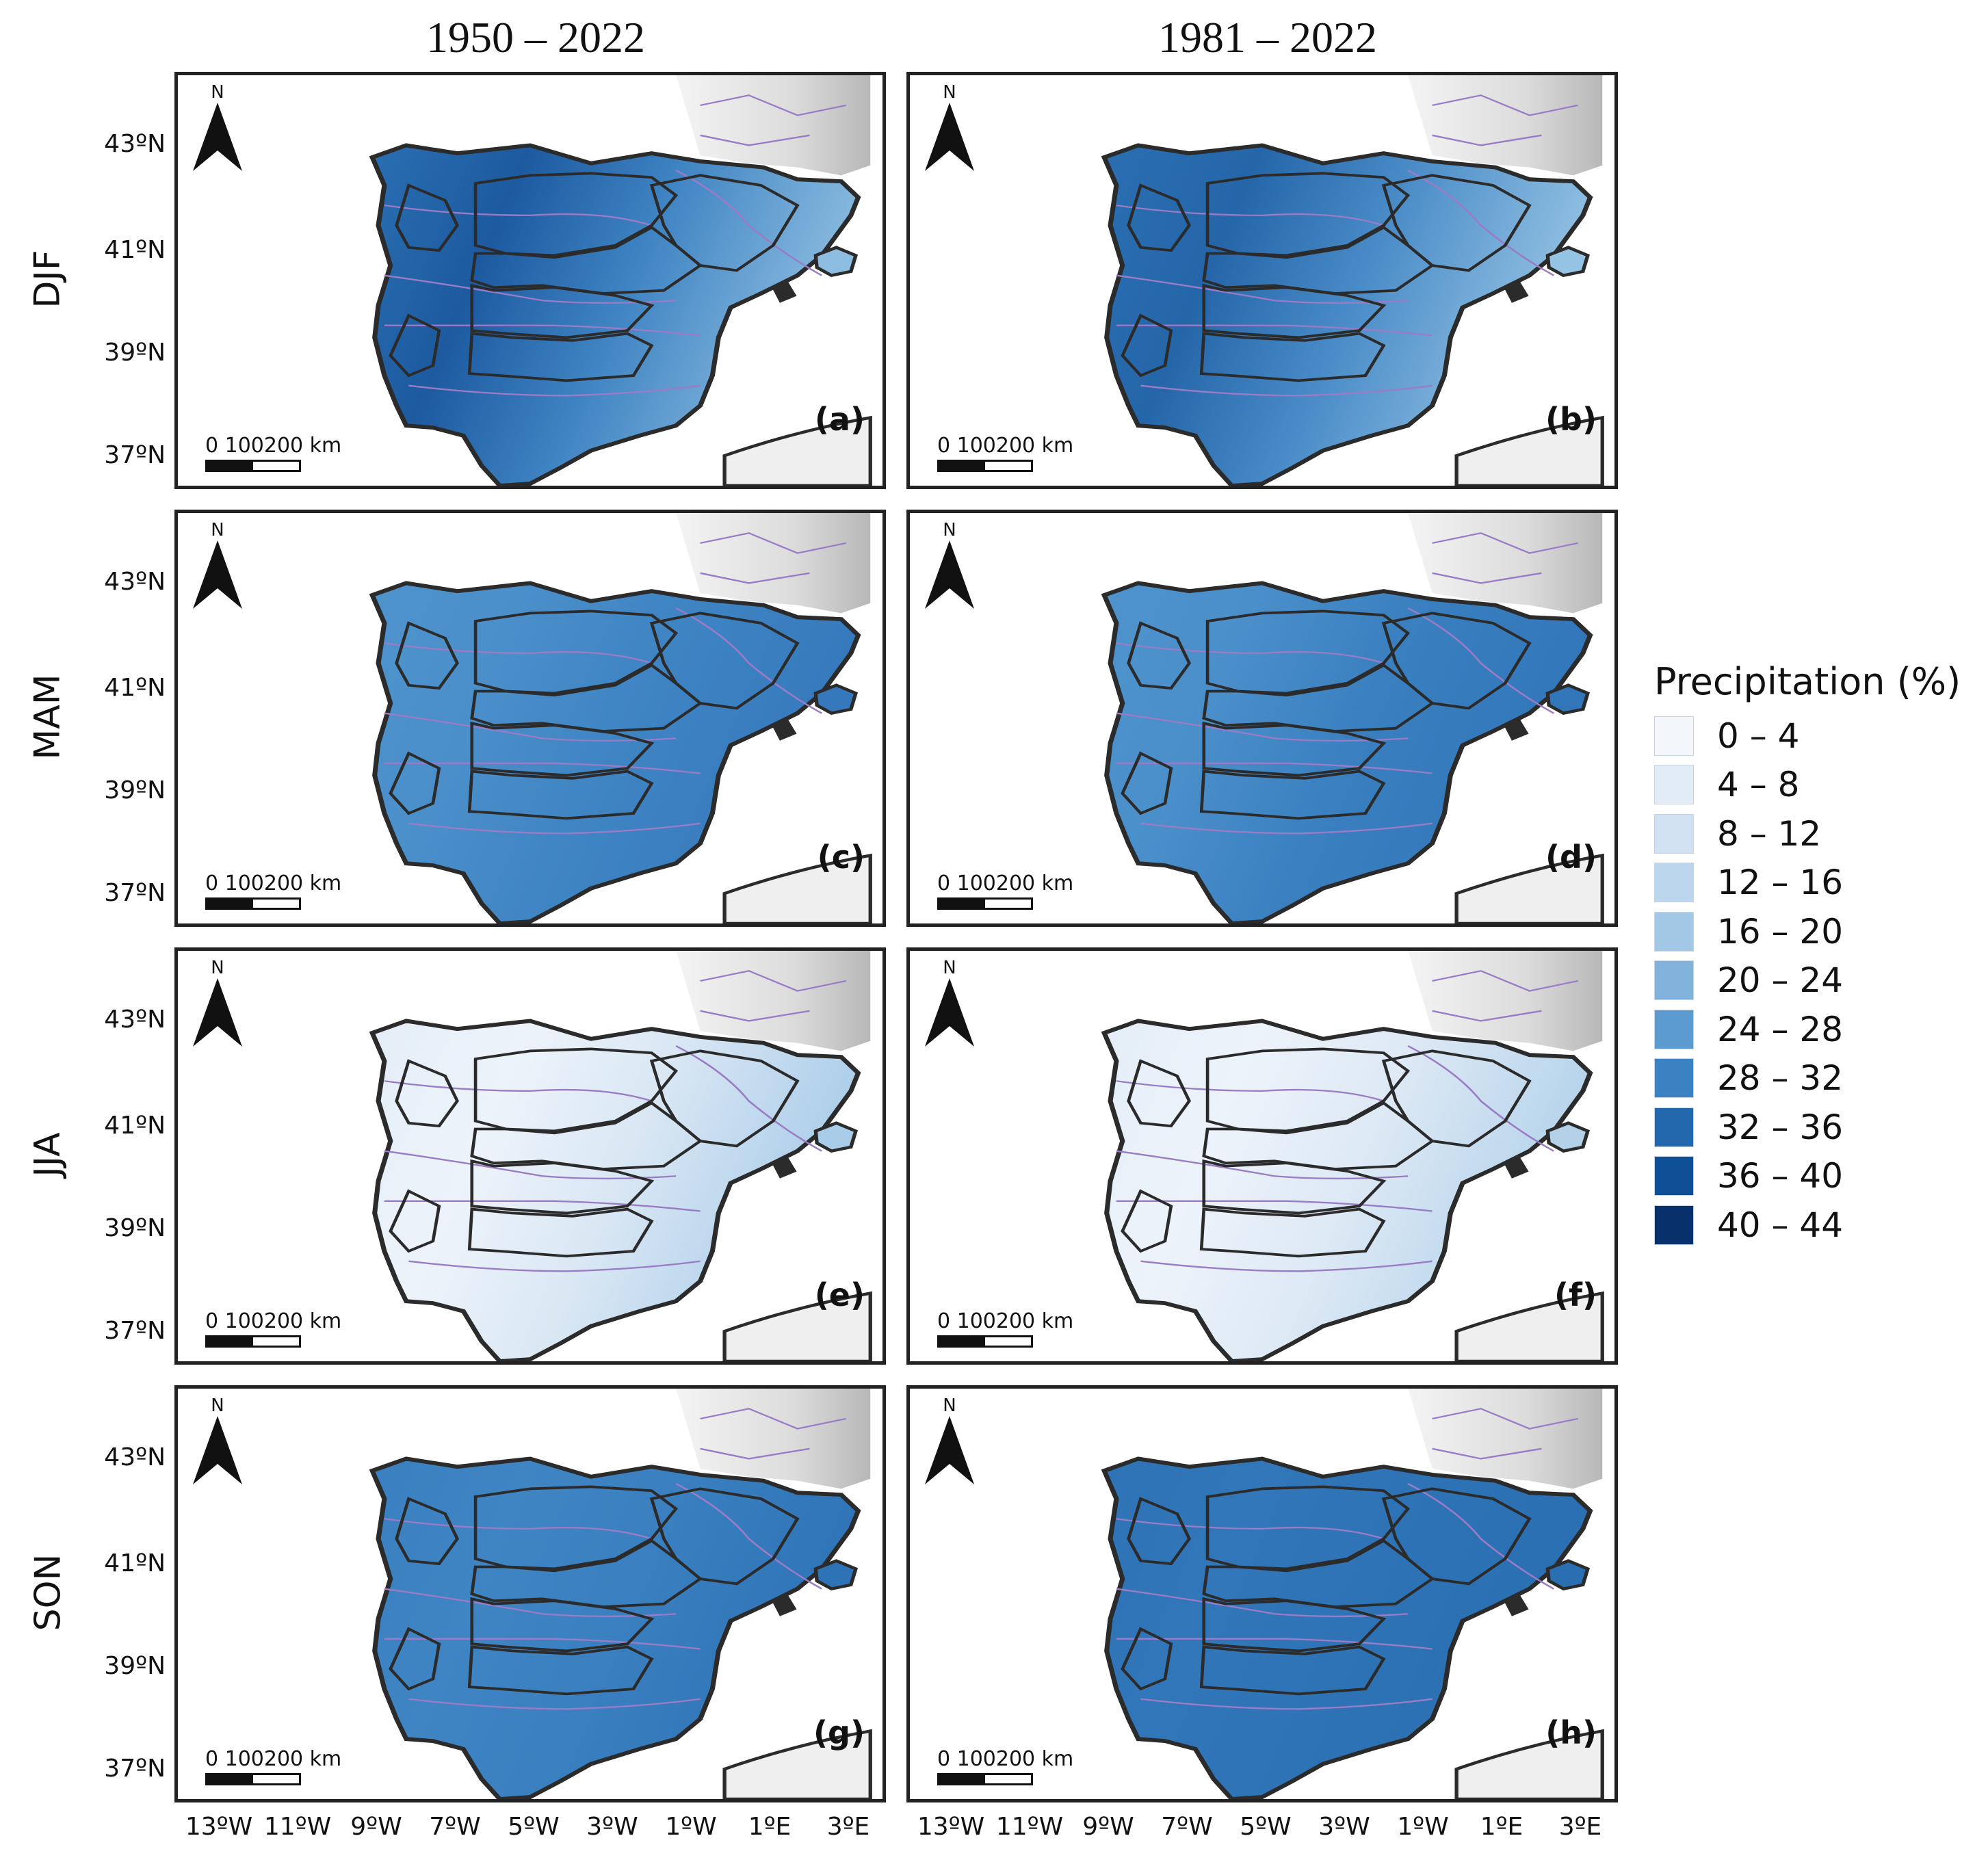 Image resolution: width=1988 pixels, height=1875 pixels. What do you see at coordinates (1781, 1127) in the screenshot?
I see `legend-label: 32 – 36` at bounding box center [1781, 1127].